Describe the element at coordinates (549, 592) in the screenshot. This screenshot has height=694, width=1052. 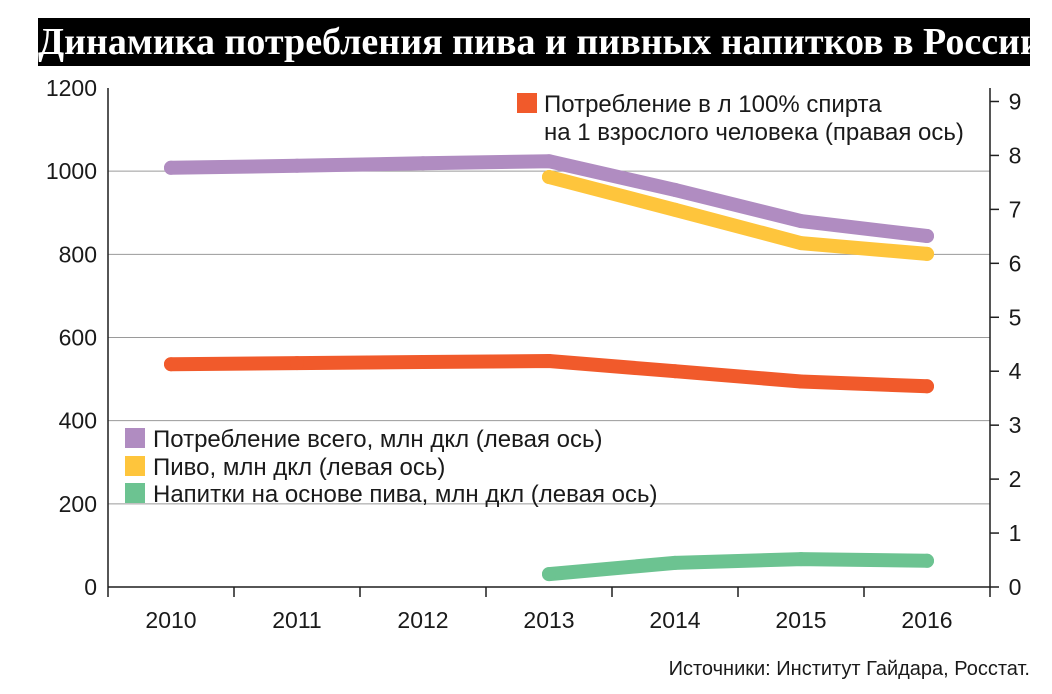
I see `x-axis-tick-marks` at that location.